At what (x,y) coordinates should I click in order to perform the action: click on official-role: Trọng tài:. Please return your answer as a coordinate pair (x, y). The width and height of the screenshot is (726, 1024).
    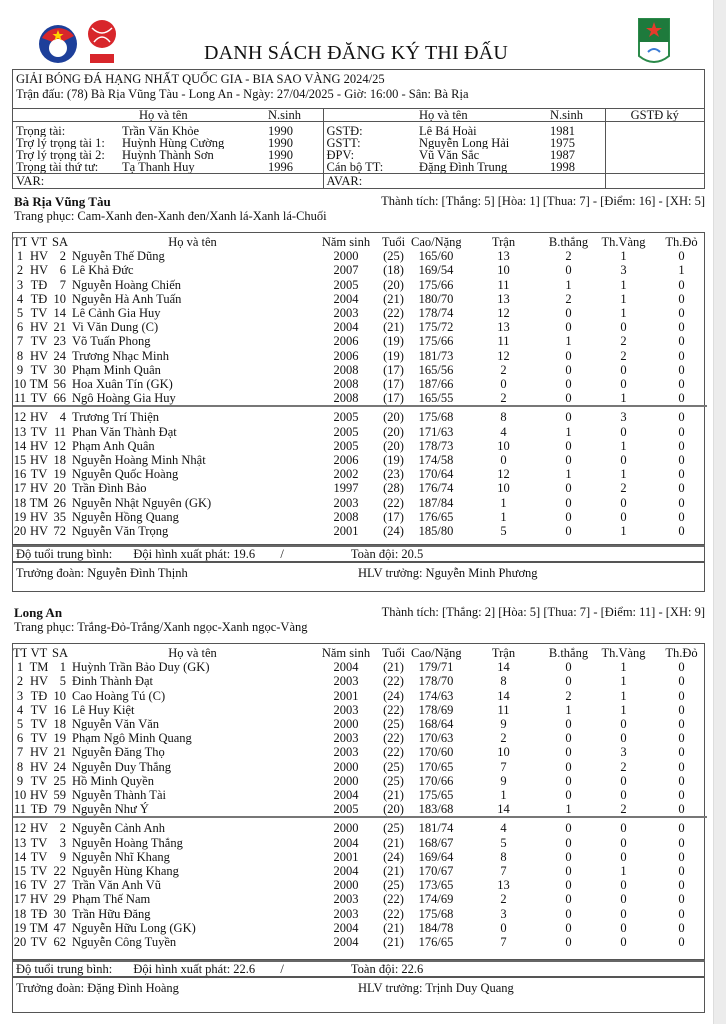
    Looking at the image, I should click on (41, 130).